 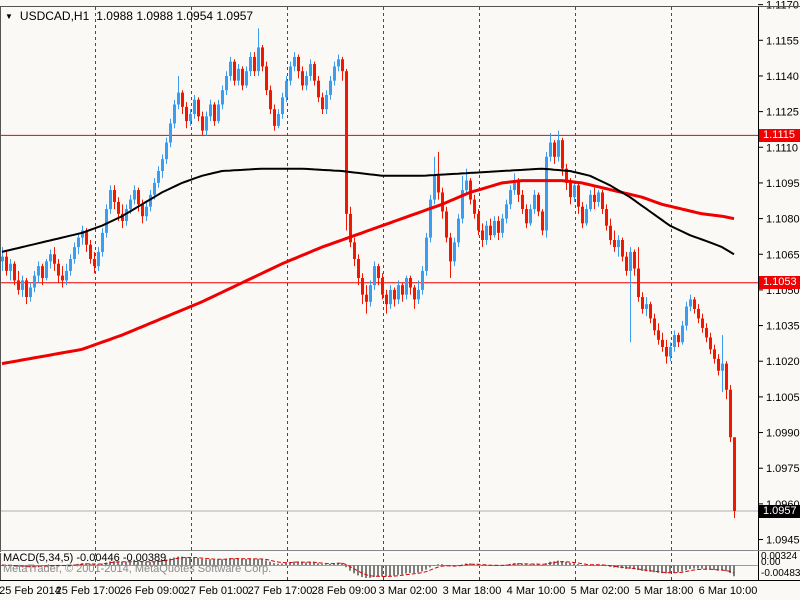 What do you see at coordinates (782, 113) in the screenshot?
I see `y-axis-label: 1.1125` at bounding box center [782, 113].